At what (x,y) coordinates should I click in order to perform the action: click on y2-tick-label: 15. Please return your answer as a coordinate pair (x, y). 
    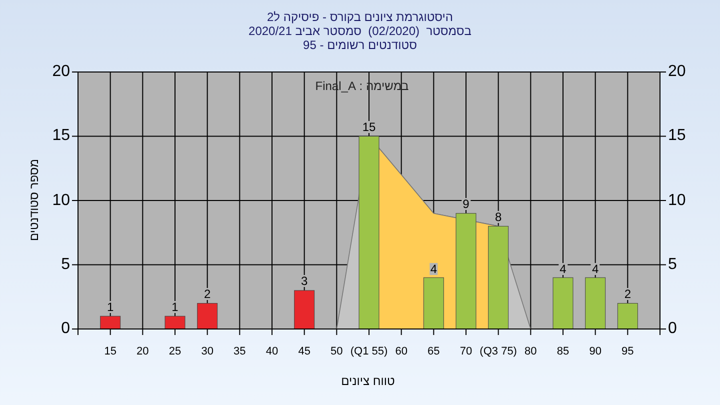
    Looking at the image, I should click on (677, 135).